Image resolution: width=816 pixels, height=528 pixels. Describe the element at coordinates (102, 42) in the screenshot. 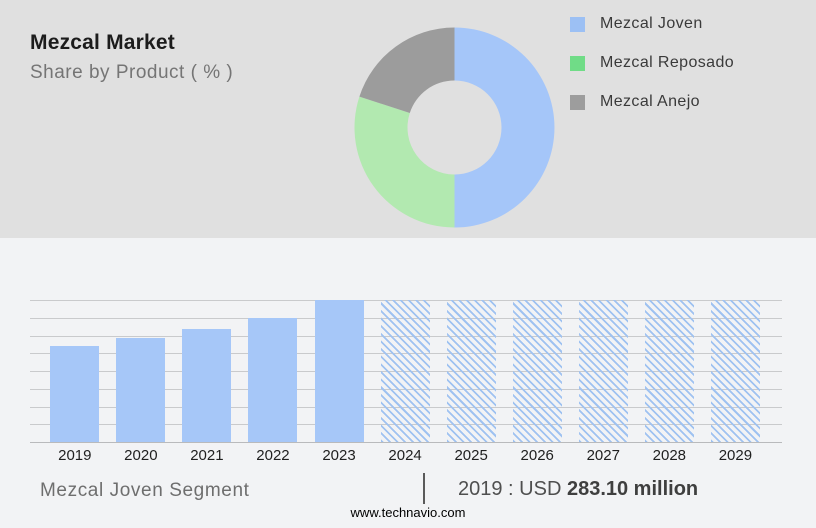

I see `page-title: Mezcal Market` at that location.